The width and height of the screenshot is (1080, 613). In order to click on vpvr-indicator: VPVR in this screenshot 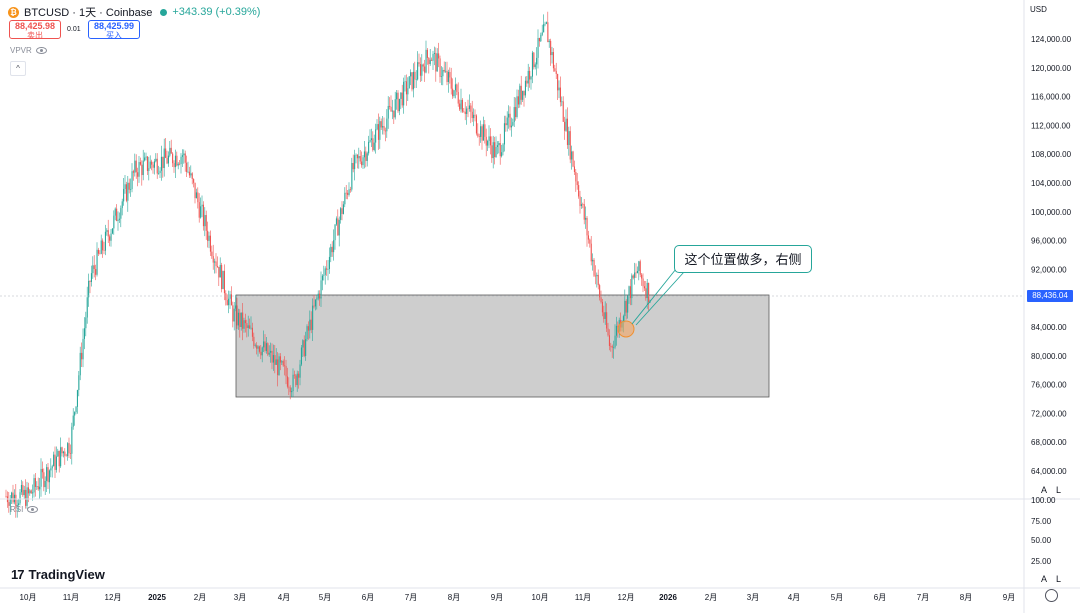, I will do `click(28, 50)`.